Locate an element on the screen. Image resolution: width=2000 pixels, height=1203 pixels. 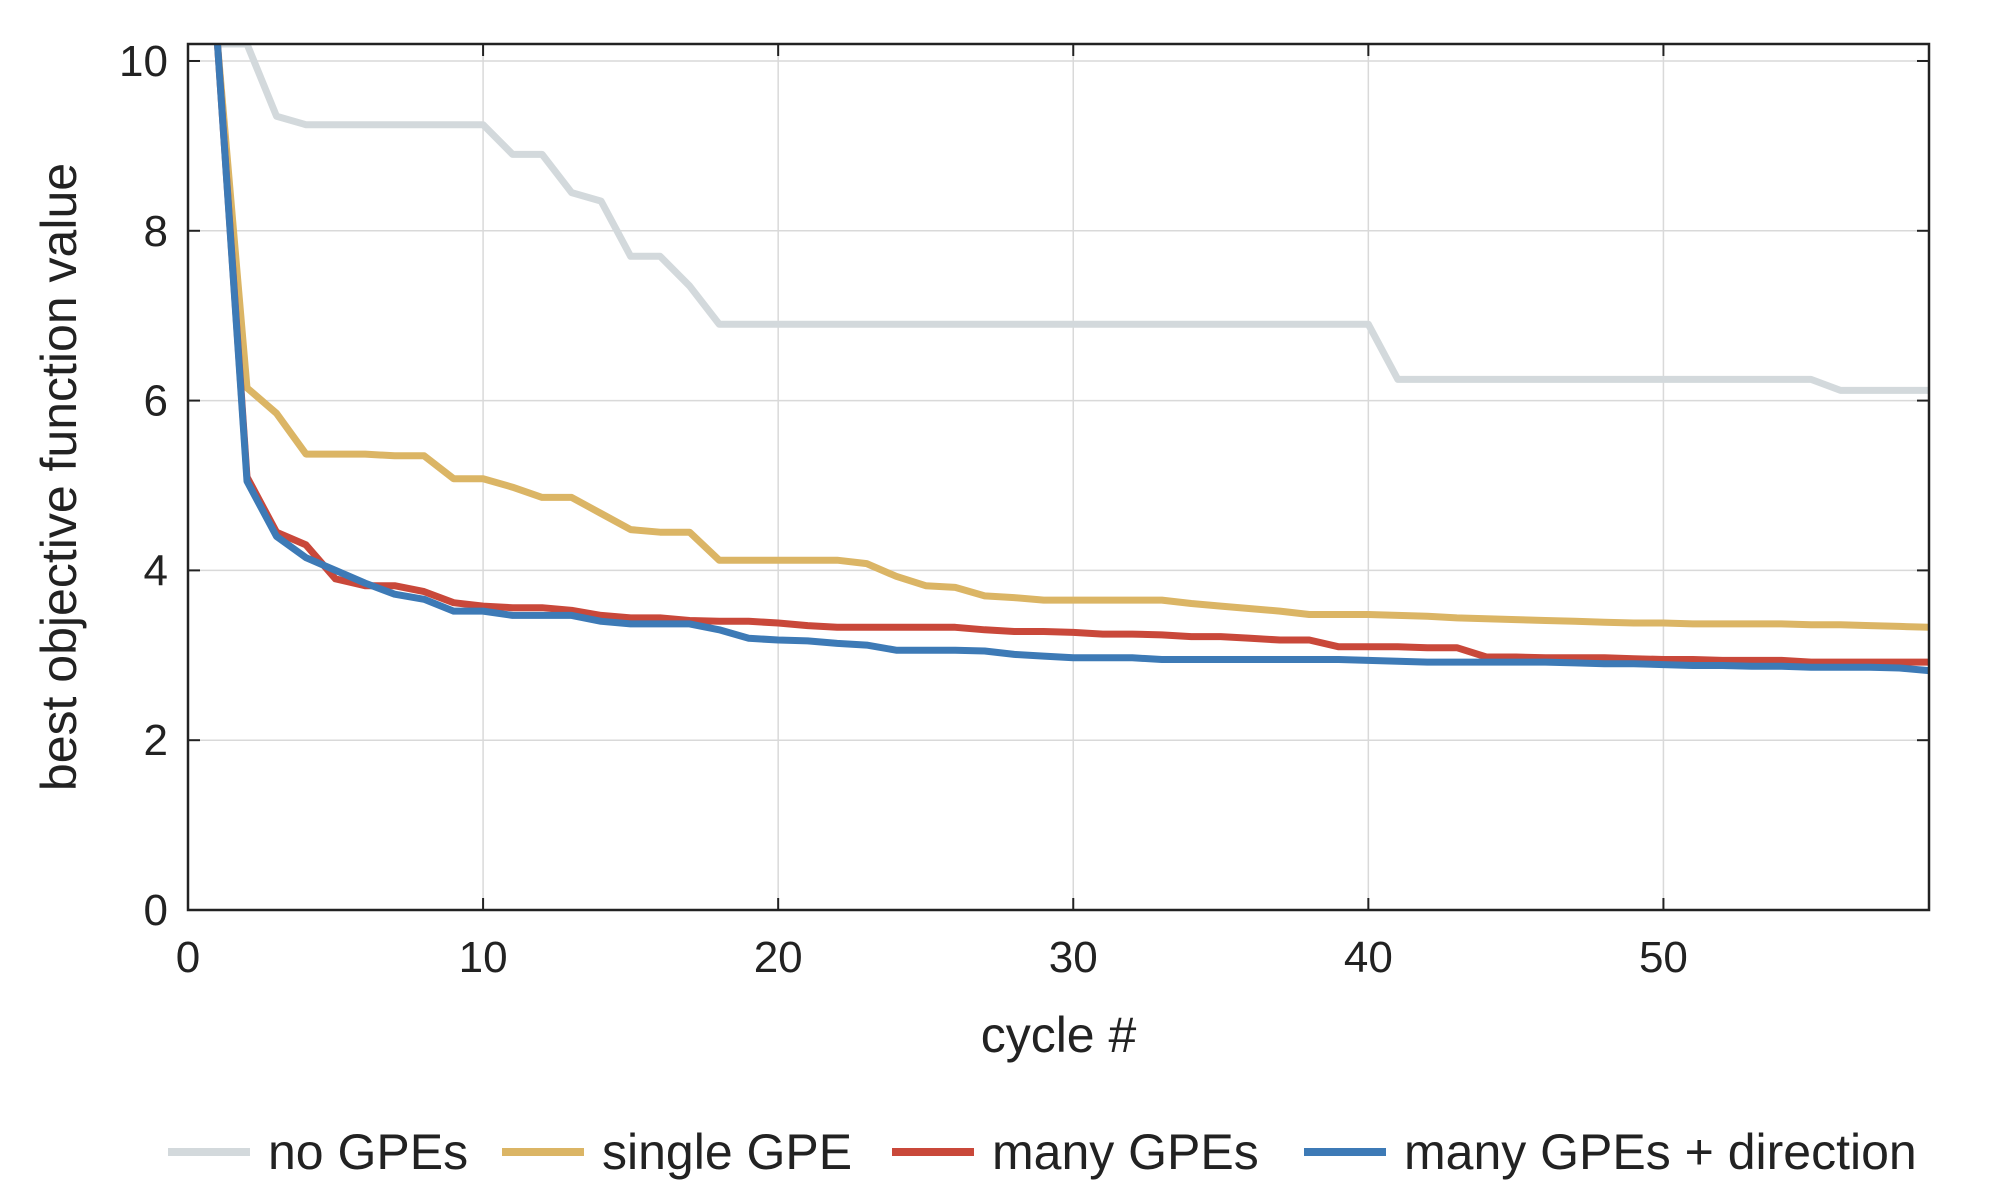
legend-label: no GPEs is located at coordinates (368, 1152).